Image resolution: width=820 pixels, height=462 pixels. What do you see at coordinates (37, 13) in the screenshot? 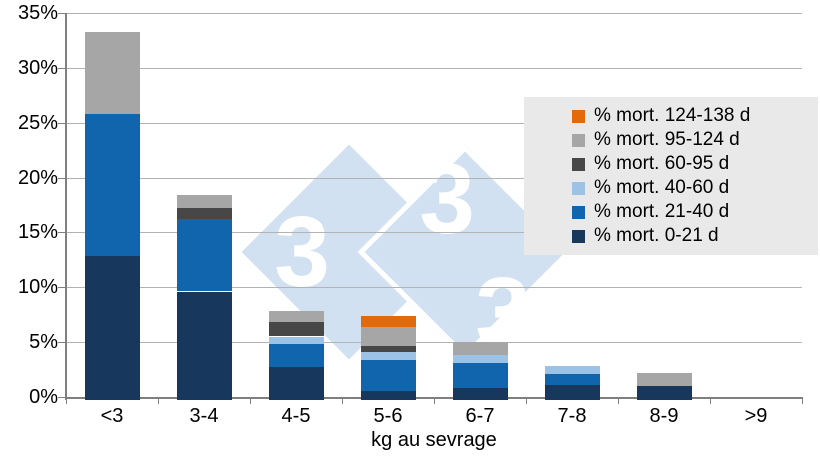
I see `y-tick-label: 35%` at bounding box center [37, 13].